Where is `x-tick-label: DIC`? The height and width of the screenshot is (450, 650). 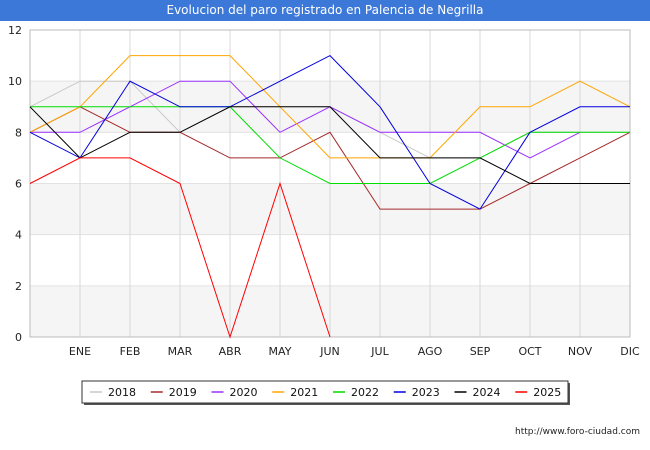
x-tick-label: DIC is located at coordinates (630, 351).